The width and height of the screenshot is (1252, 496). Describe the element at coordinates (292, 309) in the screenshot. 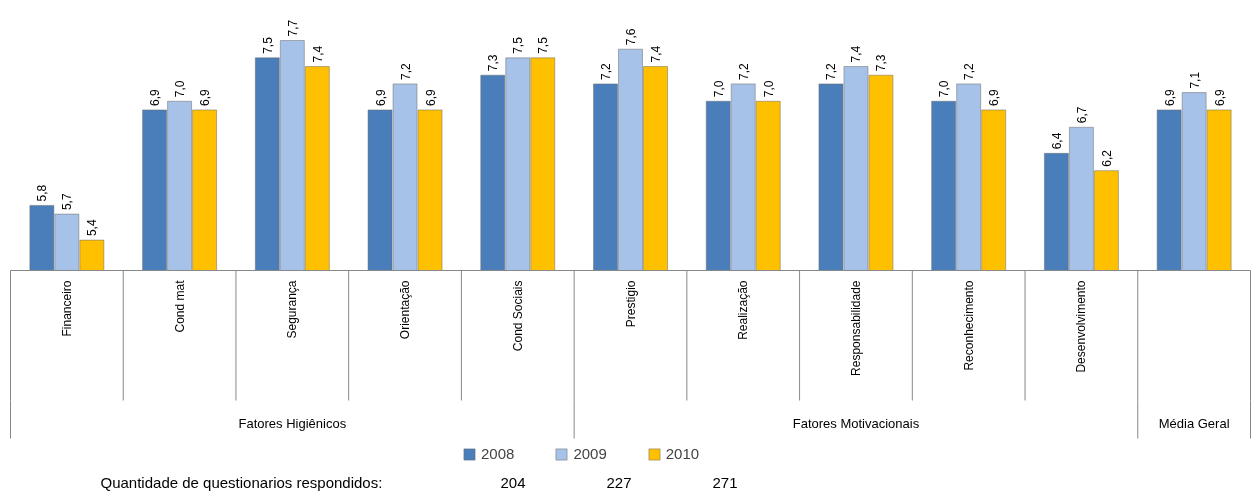

I see `x-tick-label: Segurança` at that location.